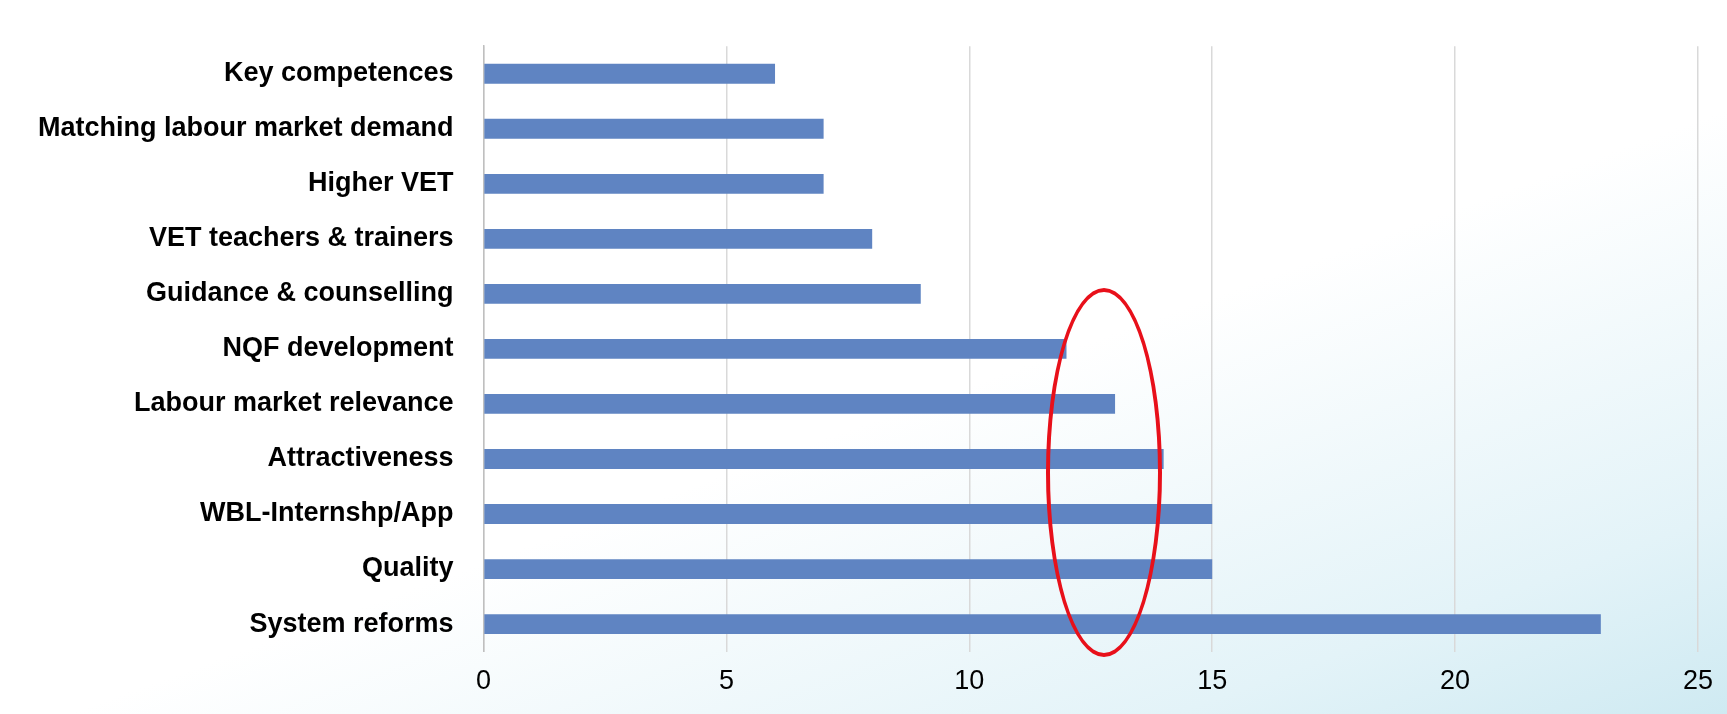 This screenshot has height=714, width=1727. What do you see at coordinates (381, 182) in the screenshot?
I see `y-tick-label: Higher VET` at bounding box center [381, 182].